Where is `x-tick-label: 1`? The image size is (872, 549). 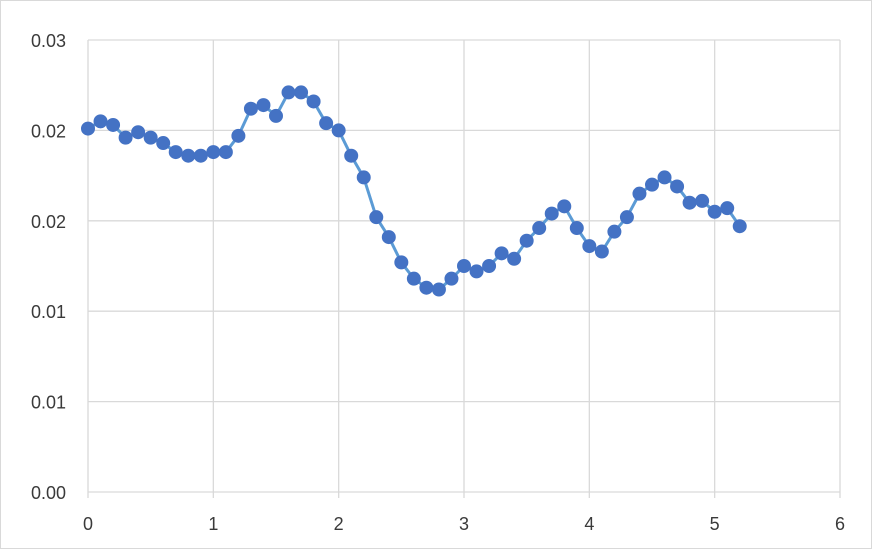
x-tick-label: 1 is located at coordinates (213, 524).